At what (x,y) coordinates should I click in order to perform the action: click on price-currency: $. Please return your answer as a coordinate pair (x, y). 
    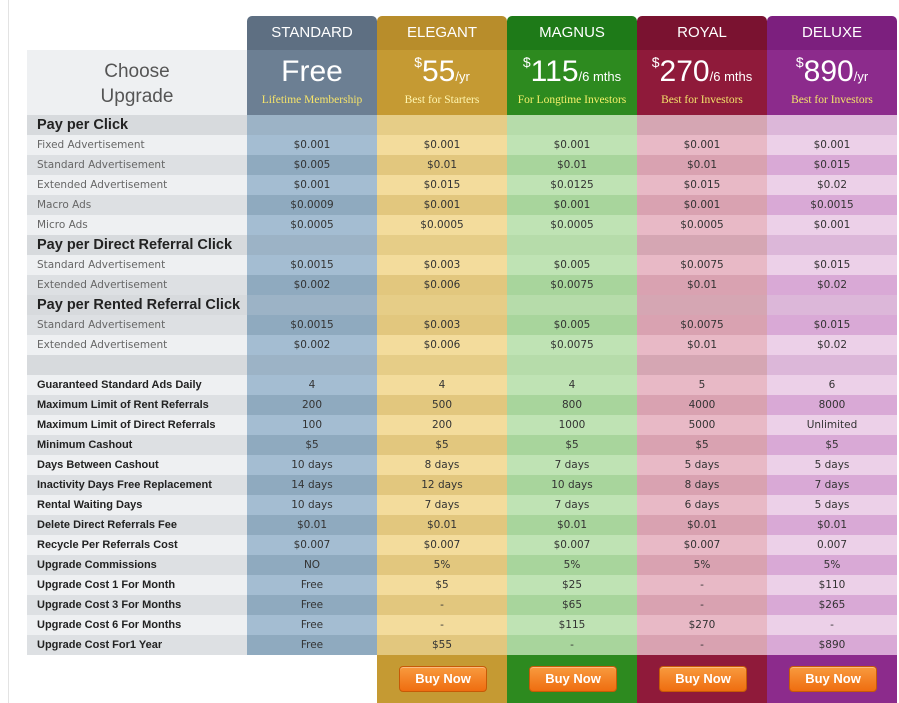
    Looking at the image, I should click on (526, 62).